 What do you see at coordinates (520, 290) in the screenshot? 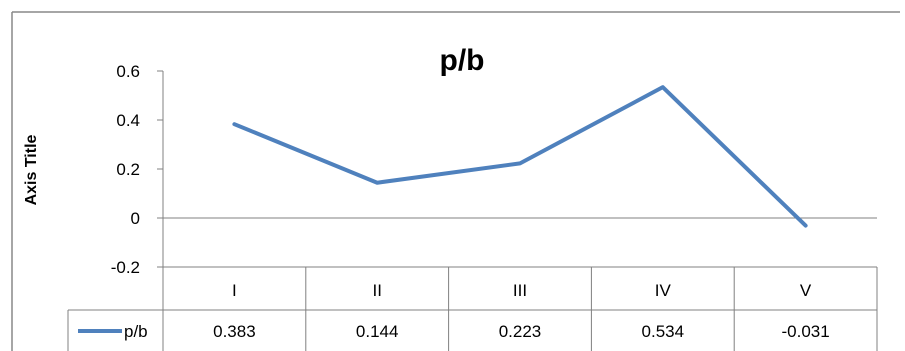
I see `x-category-label: III` at bounding box center [520, 290].